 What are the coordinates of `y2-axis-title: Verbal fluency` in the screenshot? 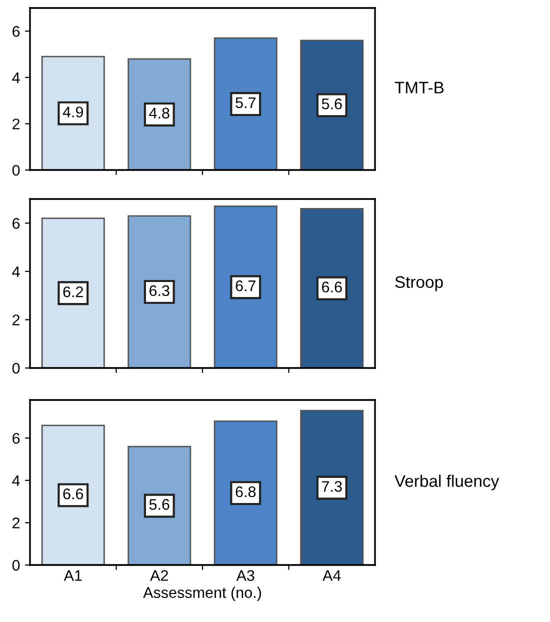 It's located at (447, 482).